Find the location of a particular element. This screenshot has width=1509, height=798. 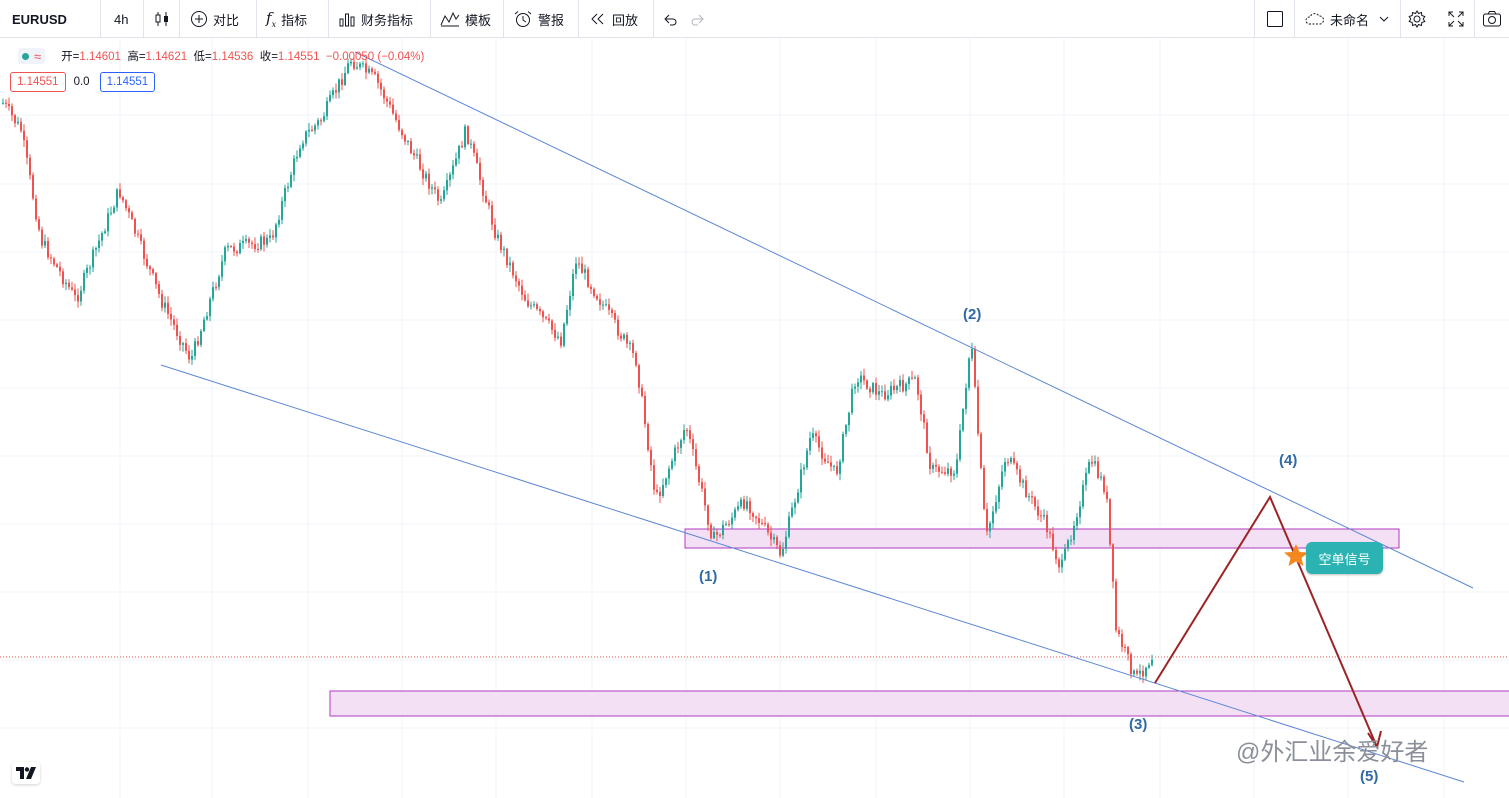

projection-path is located at coordinates (1266, 621).